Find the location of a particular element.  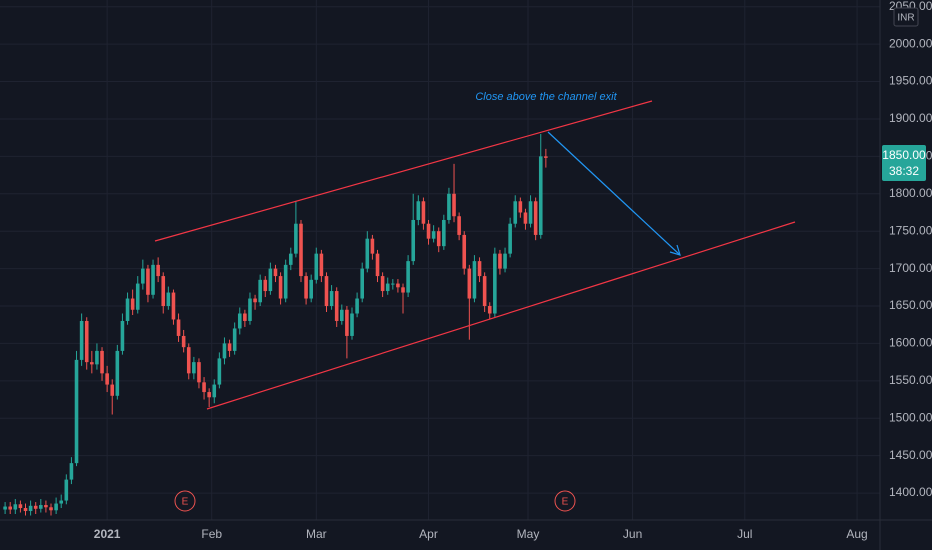

y-tick-label: 1650.00 is located at coordinates (910, 305).